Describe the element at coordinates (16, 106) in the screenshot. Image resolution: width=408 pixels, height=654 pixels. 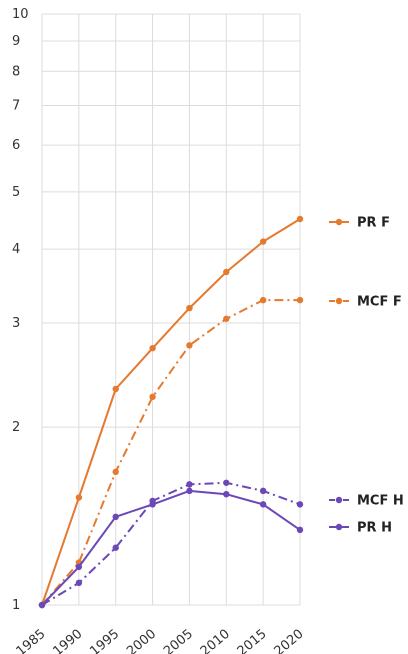
I see `y-tick-label: 7` at that location.